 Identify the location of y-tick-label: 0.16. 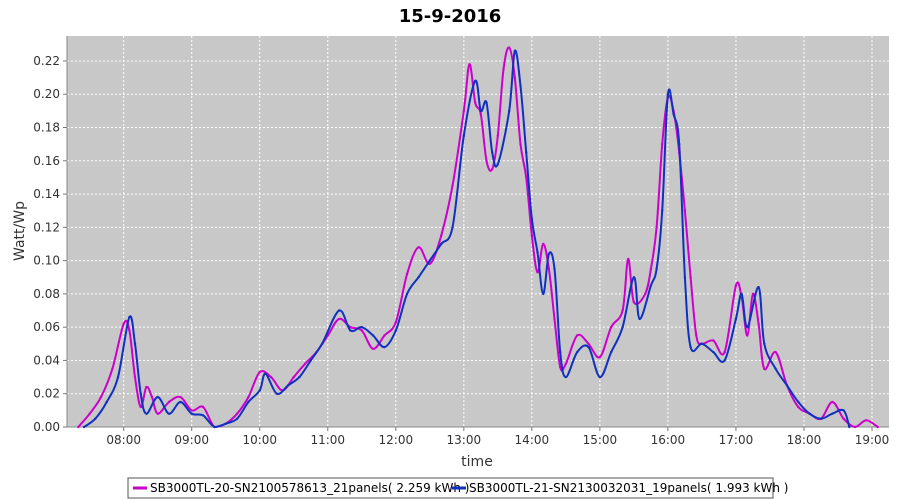
(46, 161).